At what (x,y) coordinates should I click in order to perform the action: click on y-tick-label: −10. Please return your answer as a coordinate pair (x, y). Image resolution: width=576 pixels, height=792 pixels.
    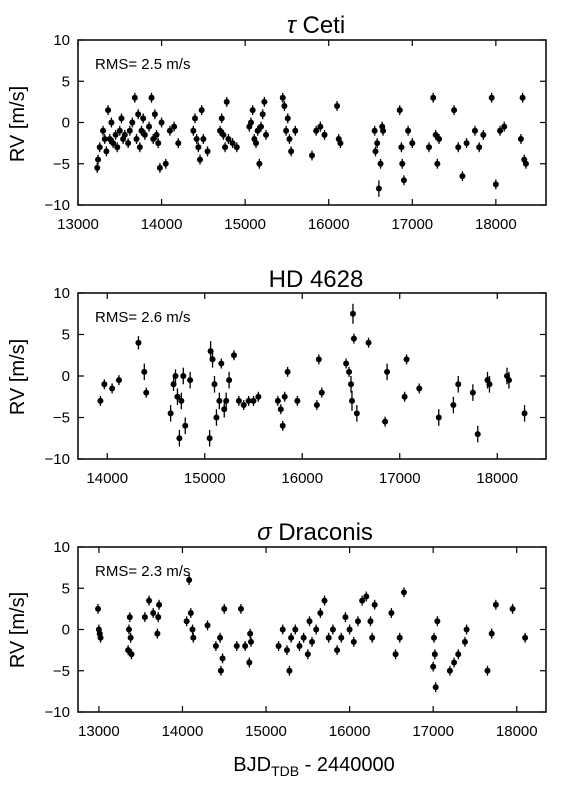
    Looking at the image, I should click on (57, 459).